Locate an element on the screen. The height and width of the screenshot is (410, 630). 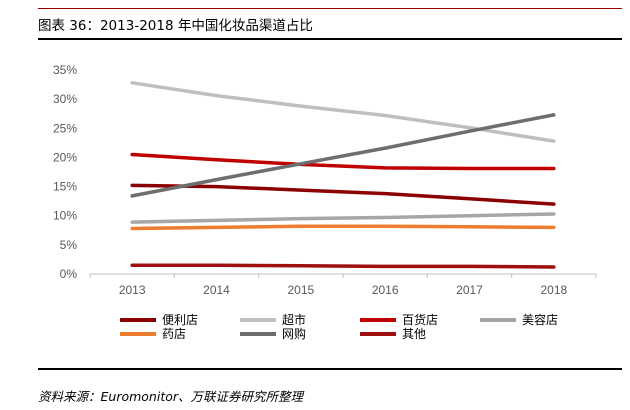
legend-label: 网购 is located at coordinates (294, 333).